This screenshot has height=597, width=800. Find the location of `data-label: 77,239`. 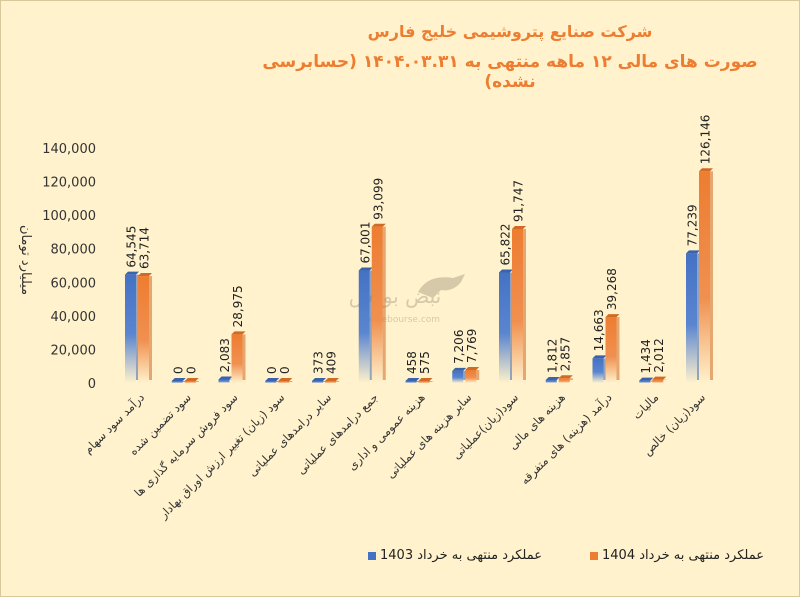

data-label: 77,239 is located at coordinates (693, 225).